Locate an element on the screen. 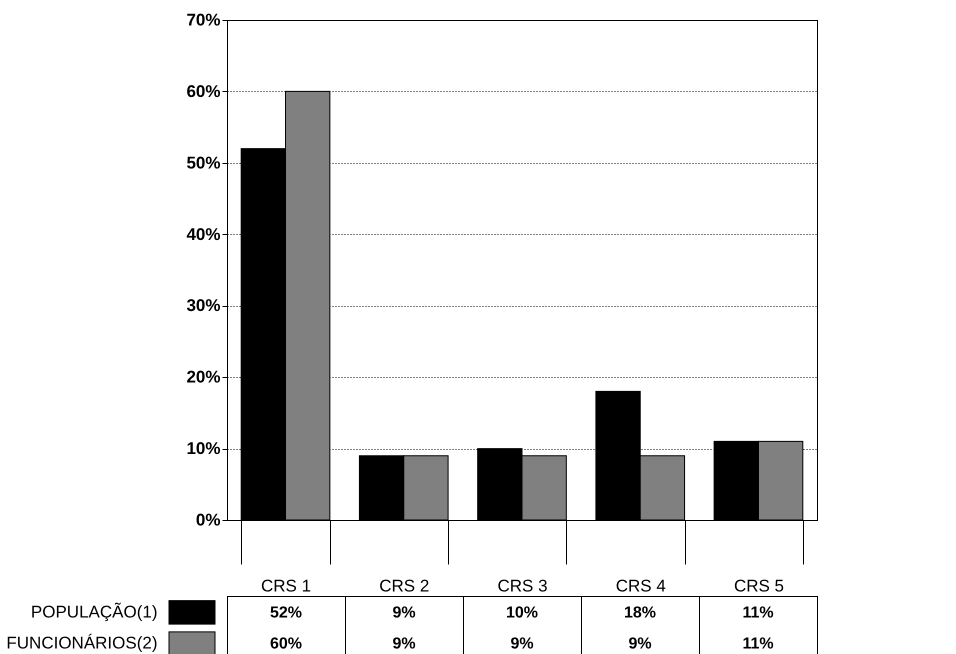 Image resolution: width=956 pixels, height=654 pixels. y-tick-label: 0% is located at coordinates (208, 520).